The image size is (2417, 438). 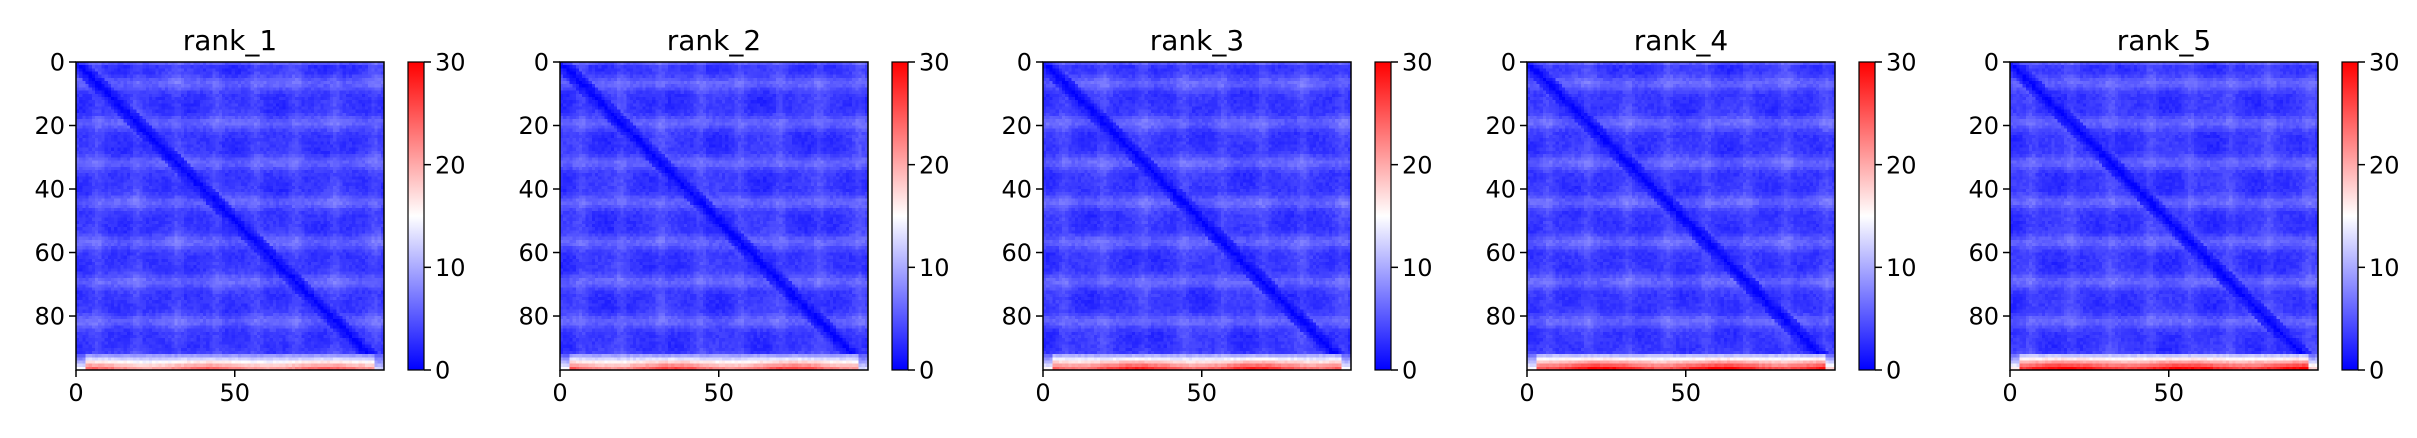 What do you see at coordinates (1197, 40) in the screenshot?
I see `panel-title: rank_3` at bounding box center [1197, 40].